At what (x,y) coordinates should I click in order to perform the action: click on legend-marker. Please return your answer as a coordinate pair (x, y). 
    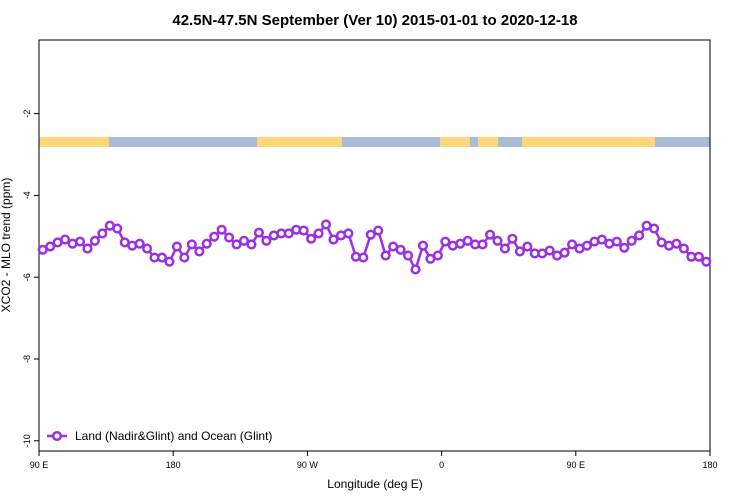
    Looking at the image, I should click on (57, 436).